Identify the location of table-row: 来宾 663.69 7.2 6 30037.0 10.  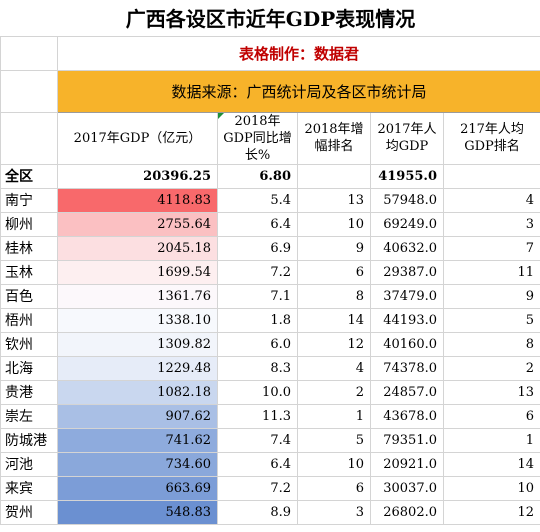
(270, 488).